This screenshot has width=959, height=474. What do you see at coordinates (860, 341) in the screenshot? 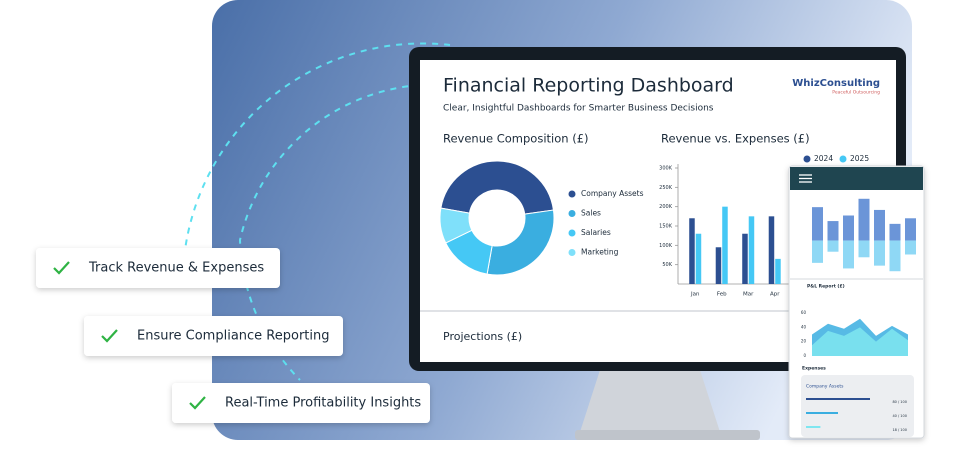
I see `area` at bounding box center [860, 341].